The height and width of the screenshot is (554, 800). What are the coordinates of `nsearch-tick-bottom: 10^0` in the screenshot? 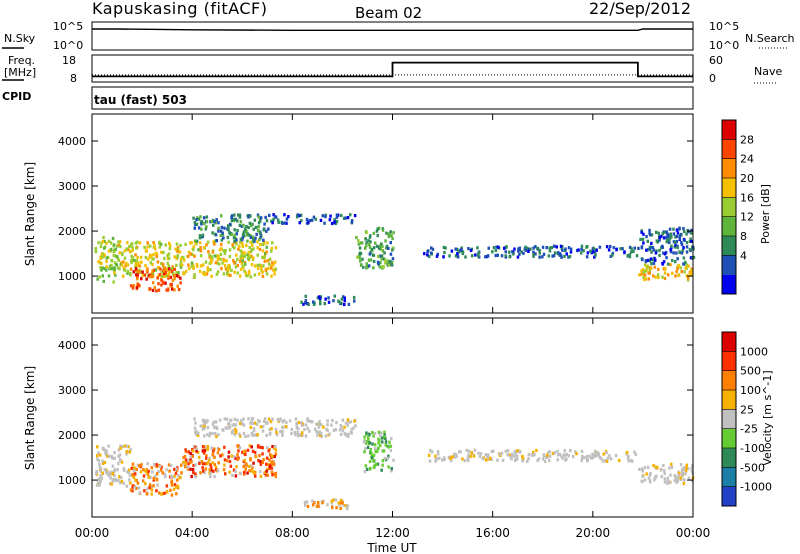 It's located at (724, 45).